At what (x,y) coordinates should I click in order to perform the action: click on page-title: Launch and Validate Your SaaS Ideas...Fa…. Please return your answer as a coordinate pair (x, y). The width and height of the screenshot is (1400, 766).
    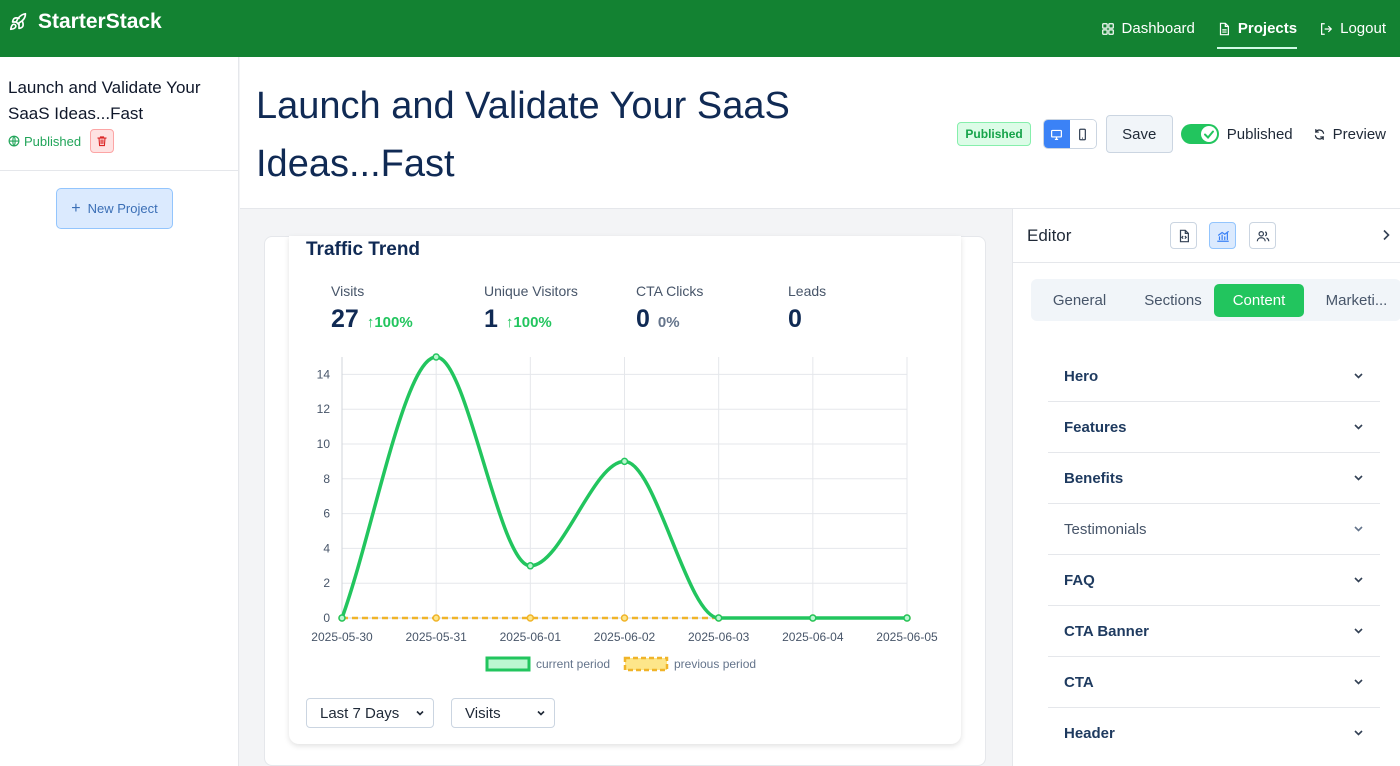
    Looking at the image, I should click on (523, 135).